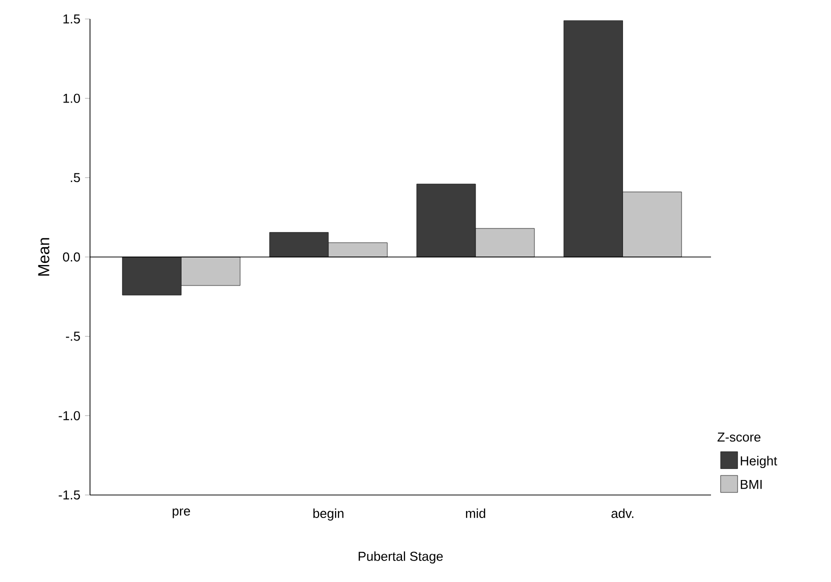 The height and width of the screenshot is (582, 831). Describe the element at coordinates (71, 19) in the screenshot. I see `y-tick-label: 1.5` at that location.